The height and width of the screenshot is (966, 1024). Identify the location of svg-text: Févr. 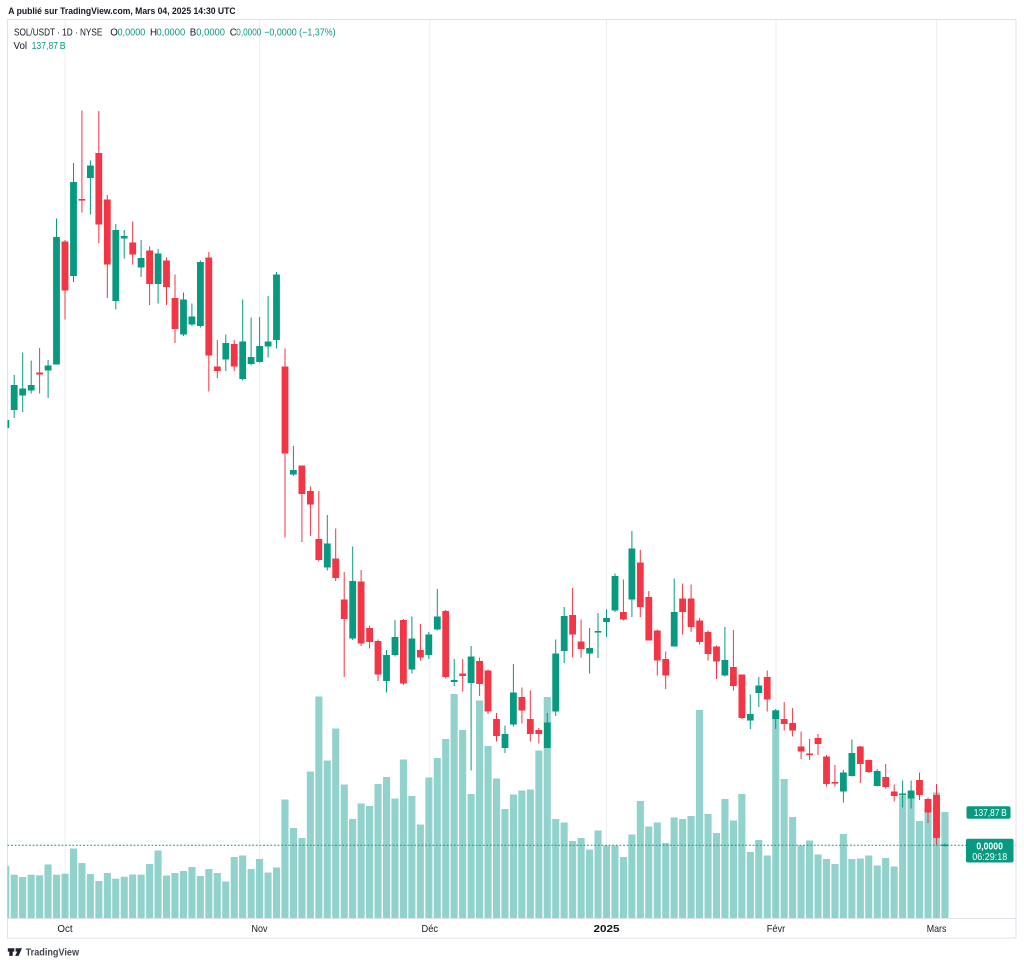
(776, 929).